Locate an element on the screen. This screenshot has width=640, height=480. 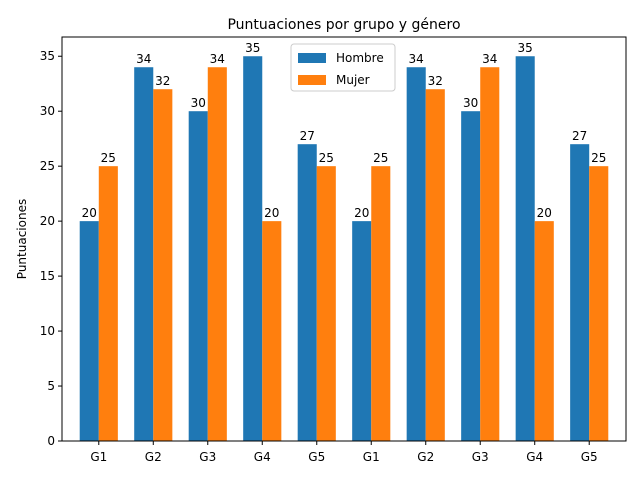
legend-swatch-mujer is located at coordinates (312, 80).